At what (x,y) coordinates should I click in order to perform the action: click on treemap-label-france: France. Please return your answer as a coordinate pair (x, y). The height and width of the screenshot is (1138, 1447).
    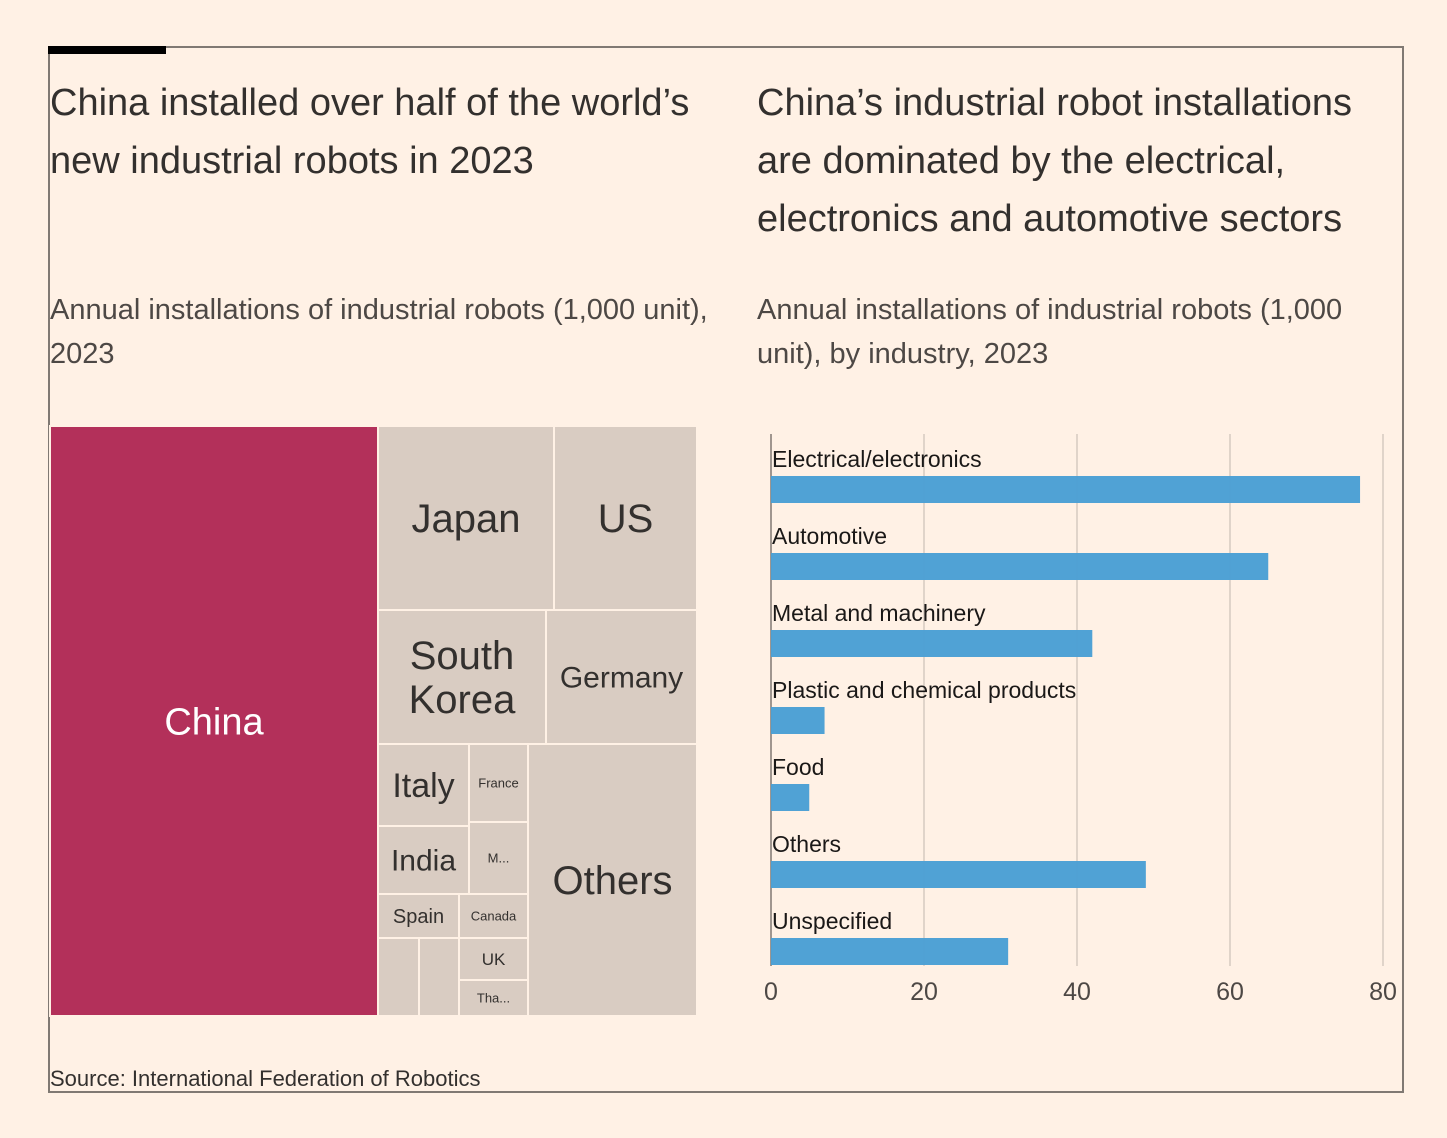
    Looking at the image, I should click on (498, 783).